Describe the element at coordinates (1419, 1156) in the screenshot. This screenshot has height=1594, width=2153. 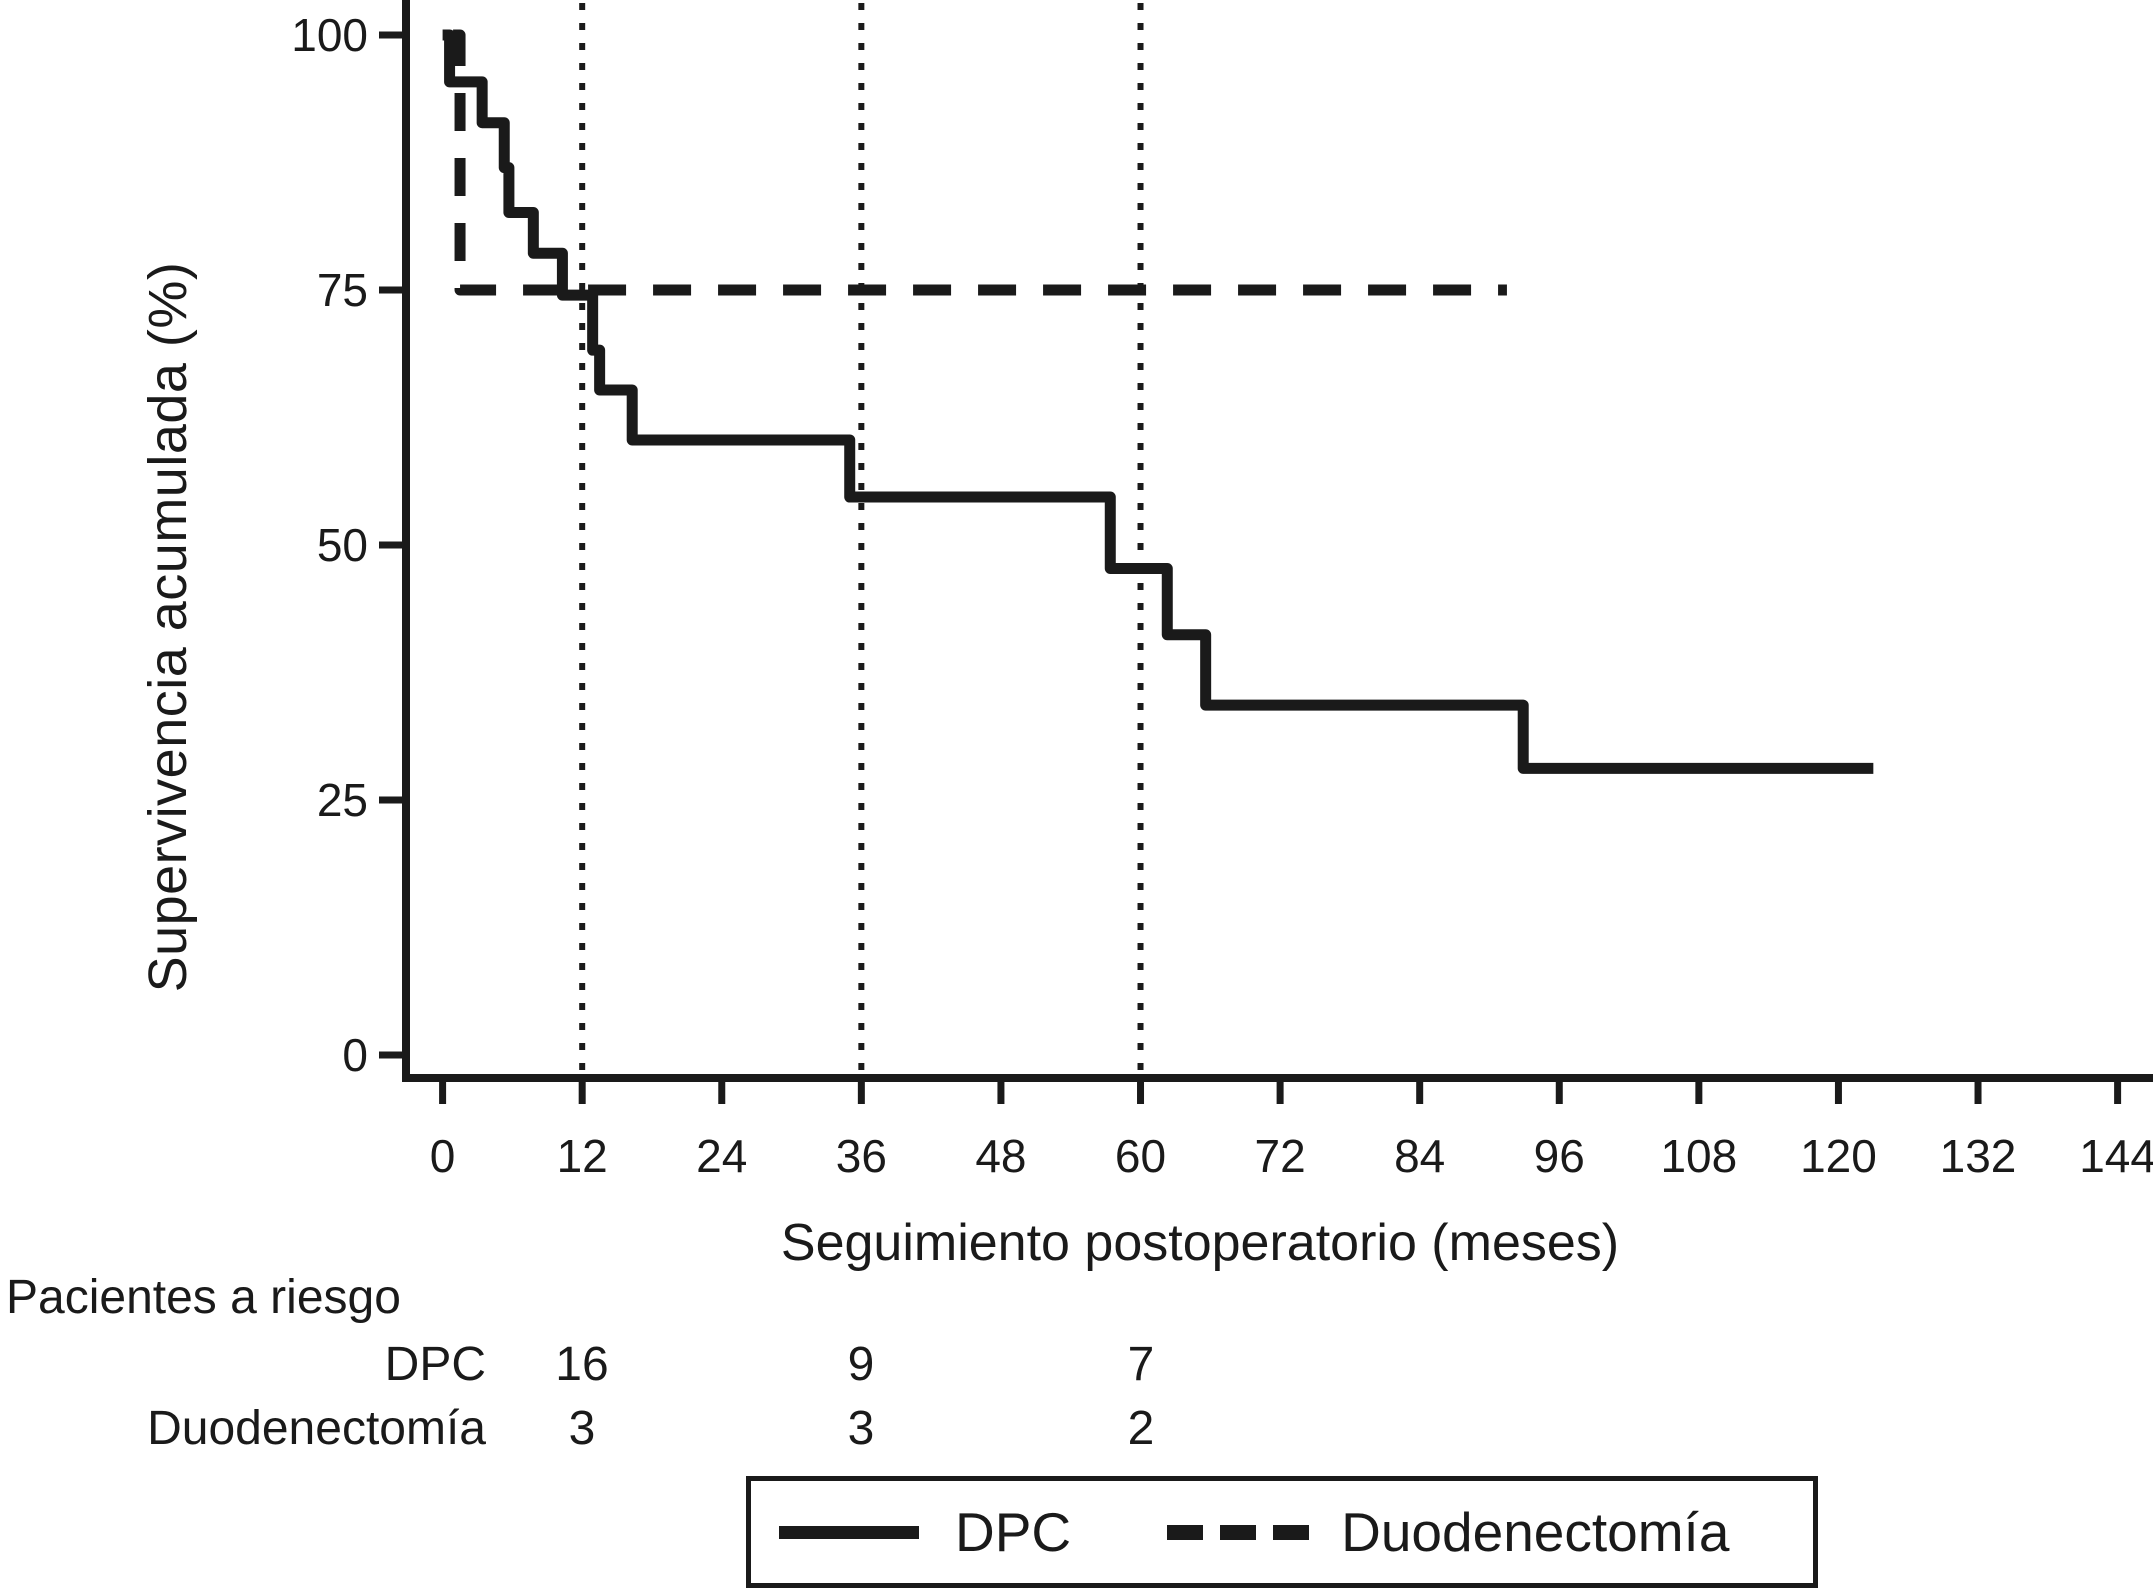
I see `x-tick-label: 84` at that location.